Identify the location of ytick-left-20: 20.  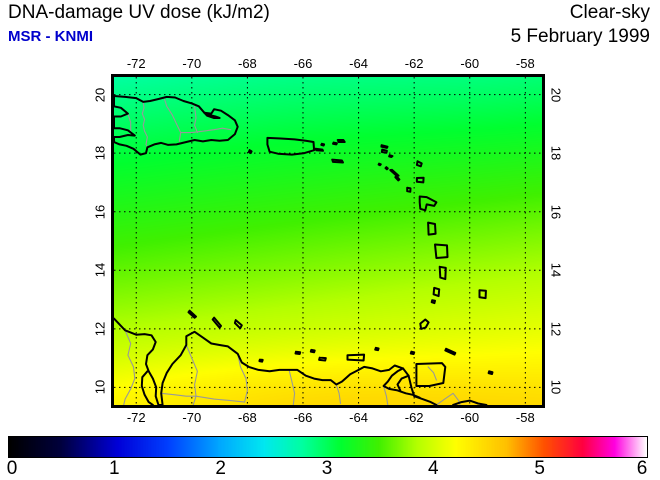
(100, 94).